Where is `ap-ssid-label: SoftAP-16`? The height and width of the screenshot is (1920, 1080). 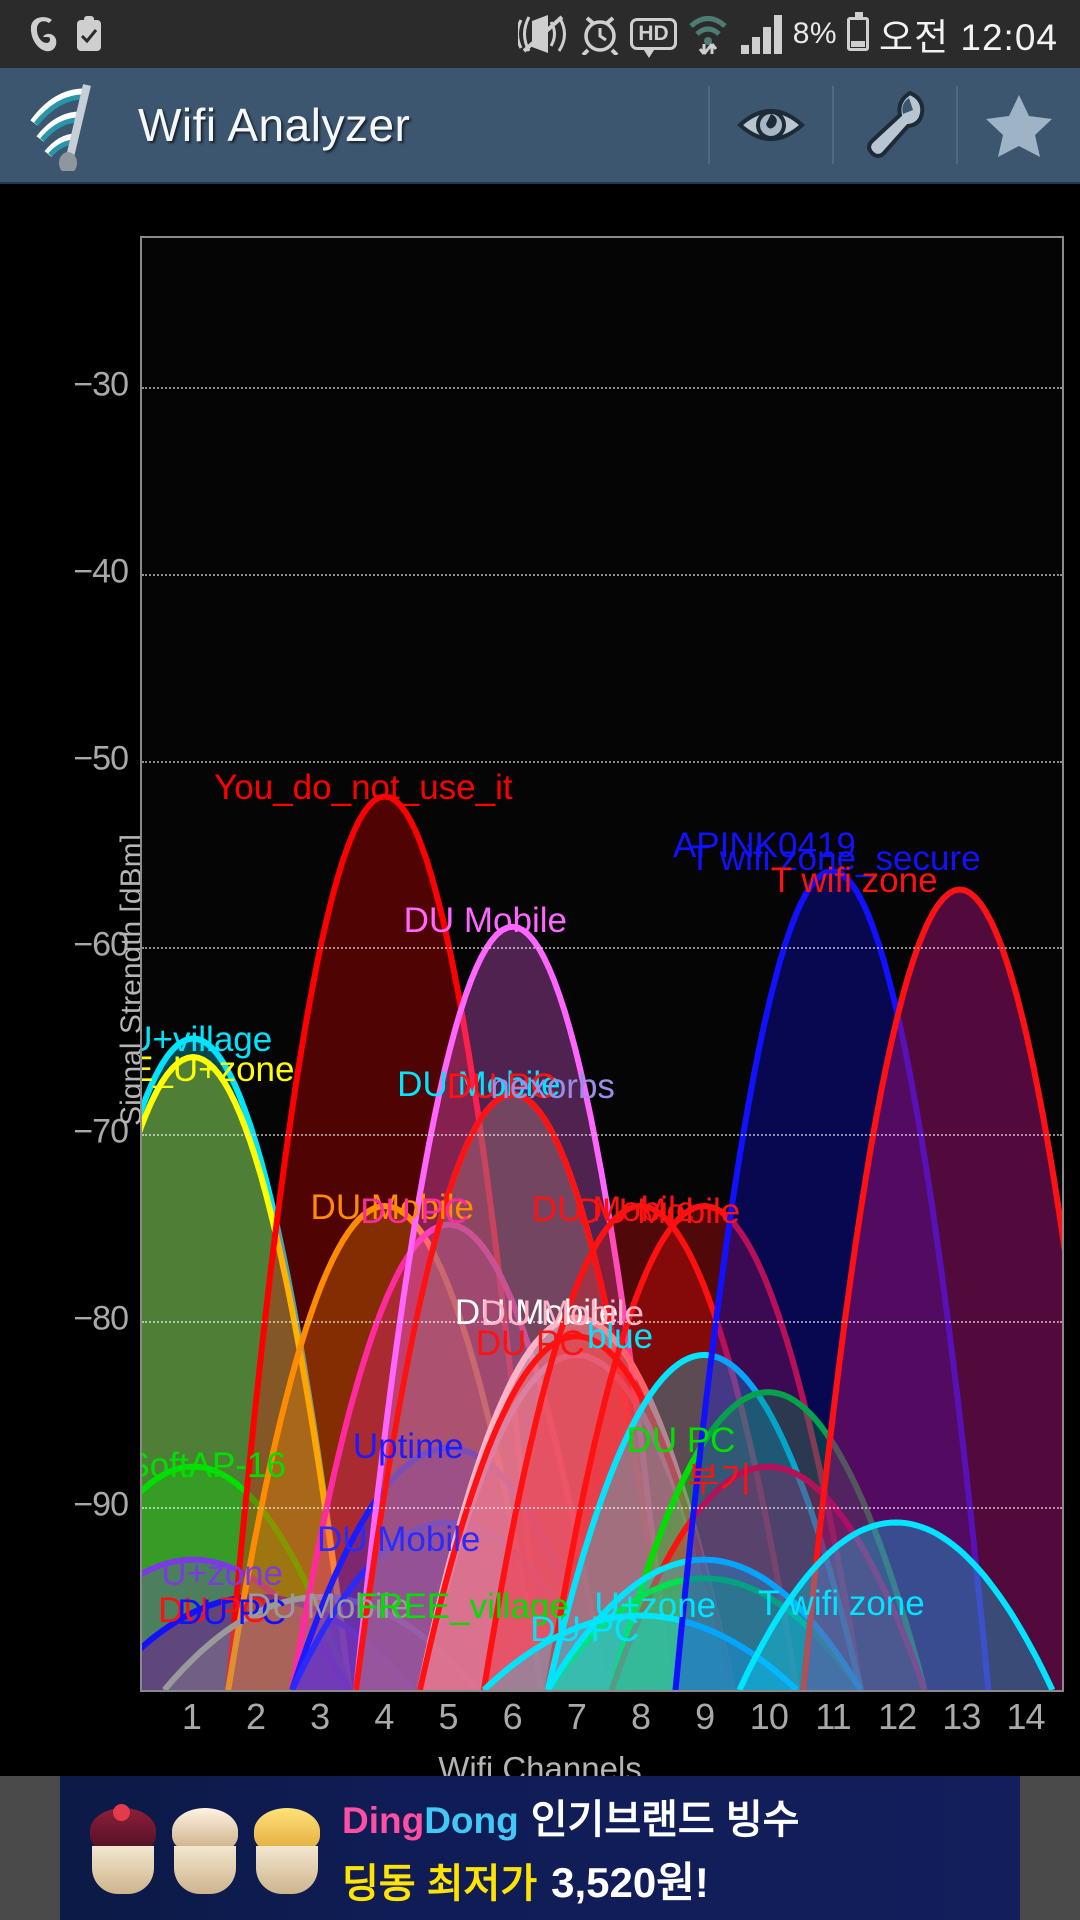 ap-ssid-label: SoftAP-16 is located at coordinates (213, 1465).